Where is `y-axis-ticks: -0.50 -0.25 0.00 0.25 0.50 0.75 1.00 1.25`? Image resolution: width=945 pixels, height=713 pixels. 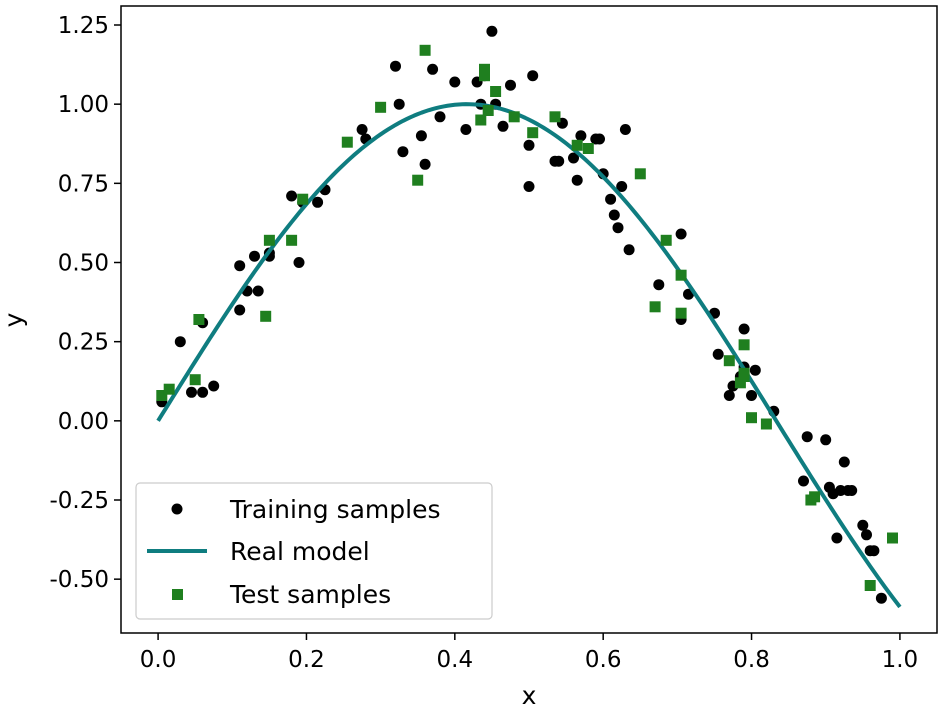 y-axis-ticks: -0.50 -0.25 0.00 0.25 0.50 0.75 1.00 1.25 is located at coordinates (85, 303).